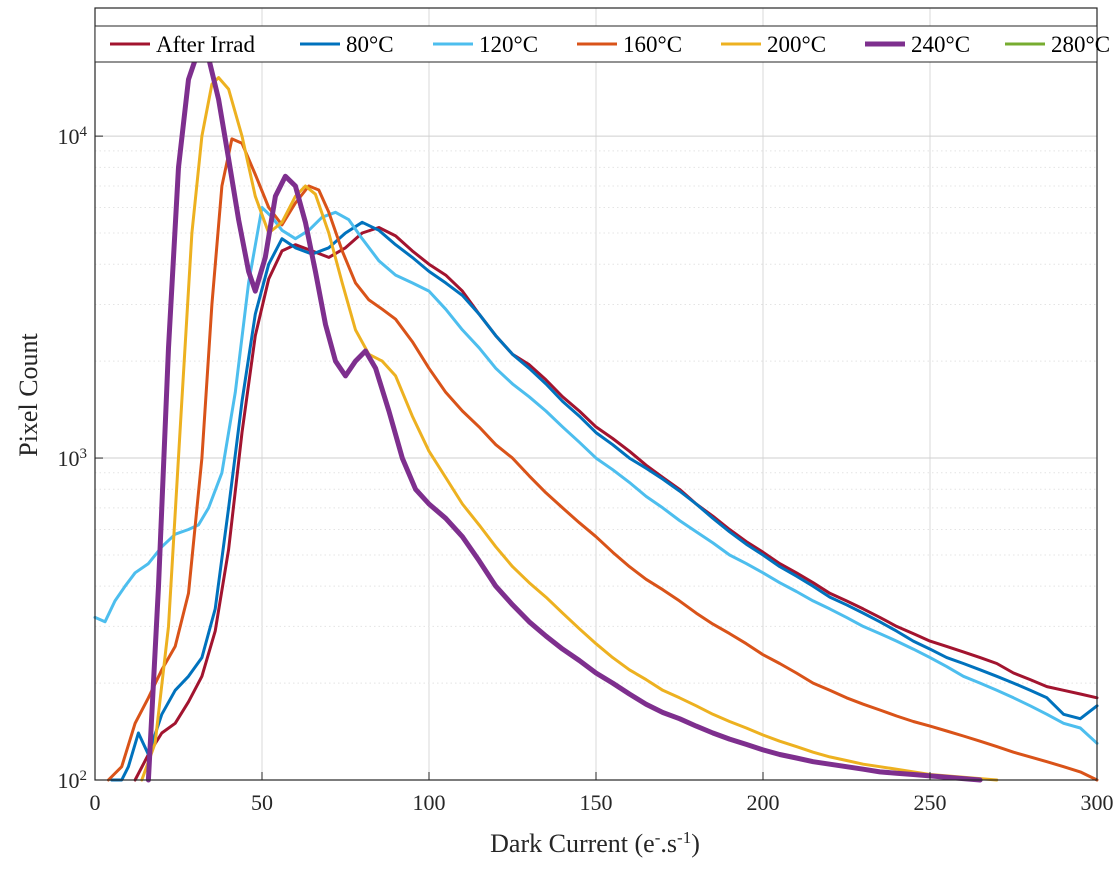  What do you see at coordinates (205, 44) in the screenshot?
I see `legend-label-0: After Irrad` at bounding box center [205, 44].